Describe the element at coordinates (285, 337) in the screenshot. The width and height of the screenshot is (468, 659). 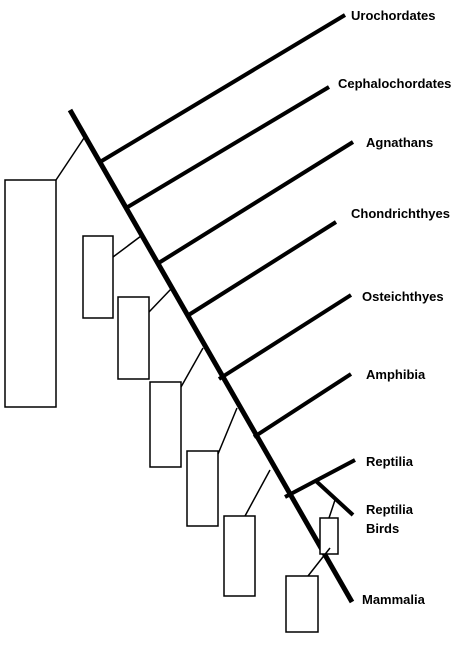
I see `branch-osteichthyes` at that location.